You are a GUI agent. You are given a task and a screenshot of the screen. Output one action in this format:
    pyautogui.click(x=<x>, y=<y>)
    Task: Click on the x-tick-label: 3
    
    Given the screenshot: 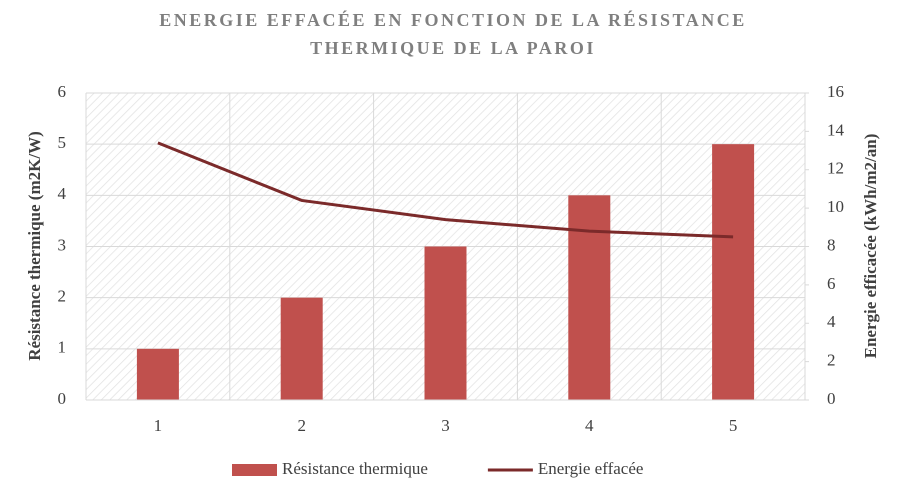 What is the action you would take?
    pyautogui.click(x=445, y=425)
    